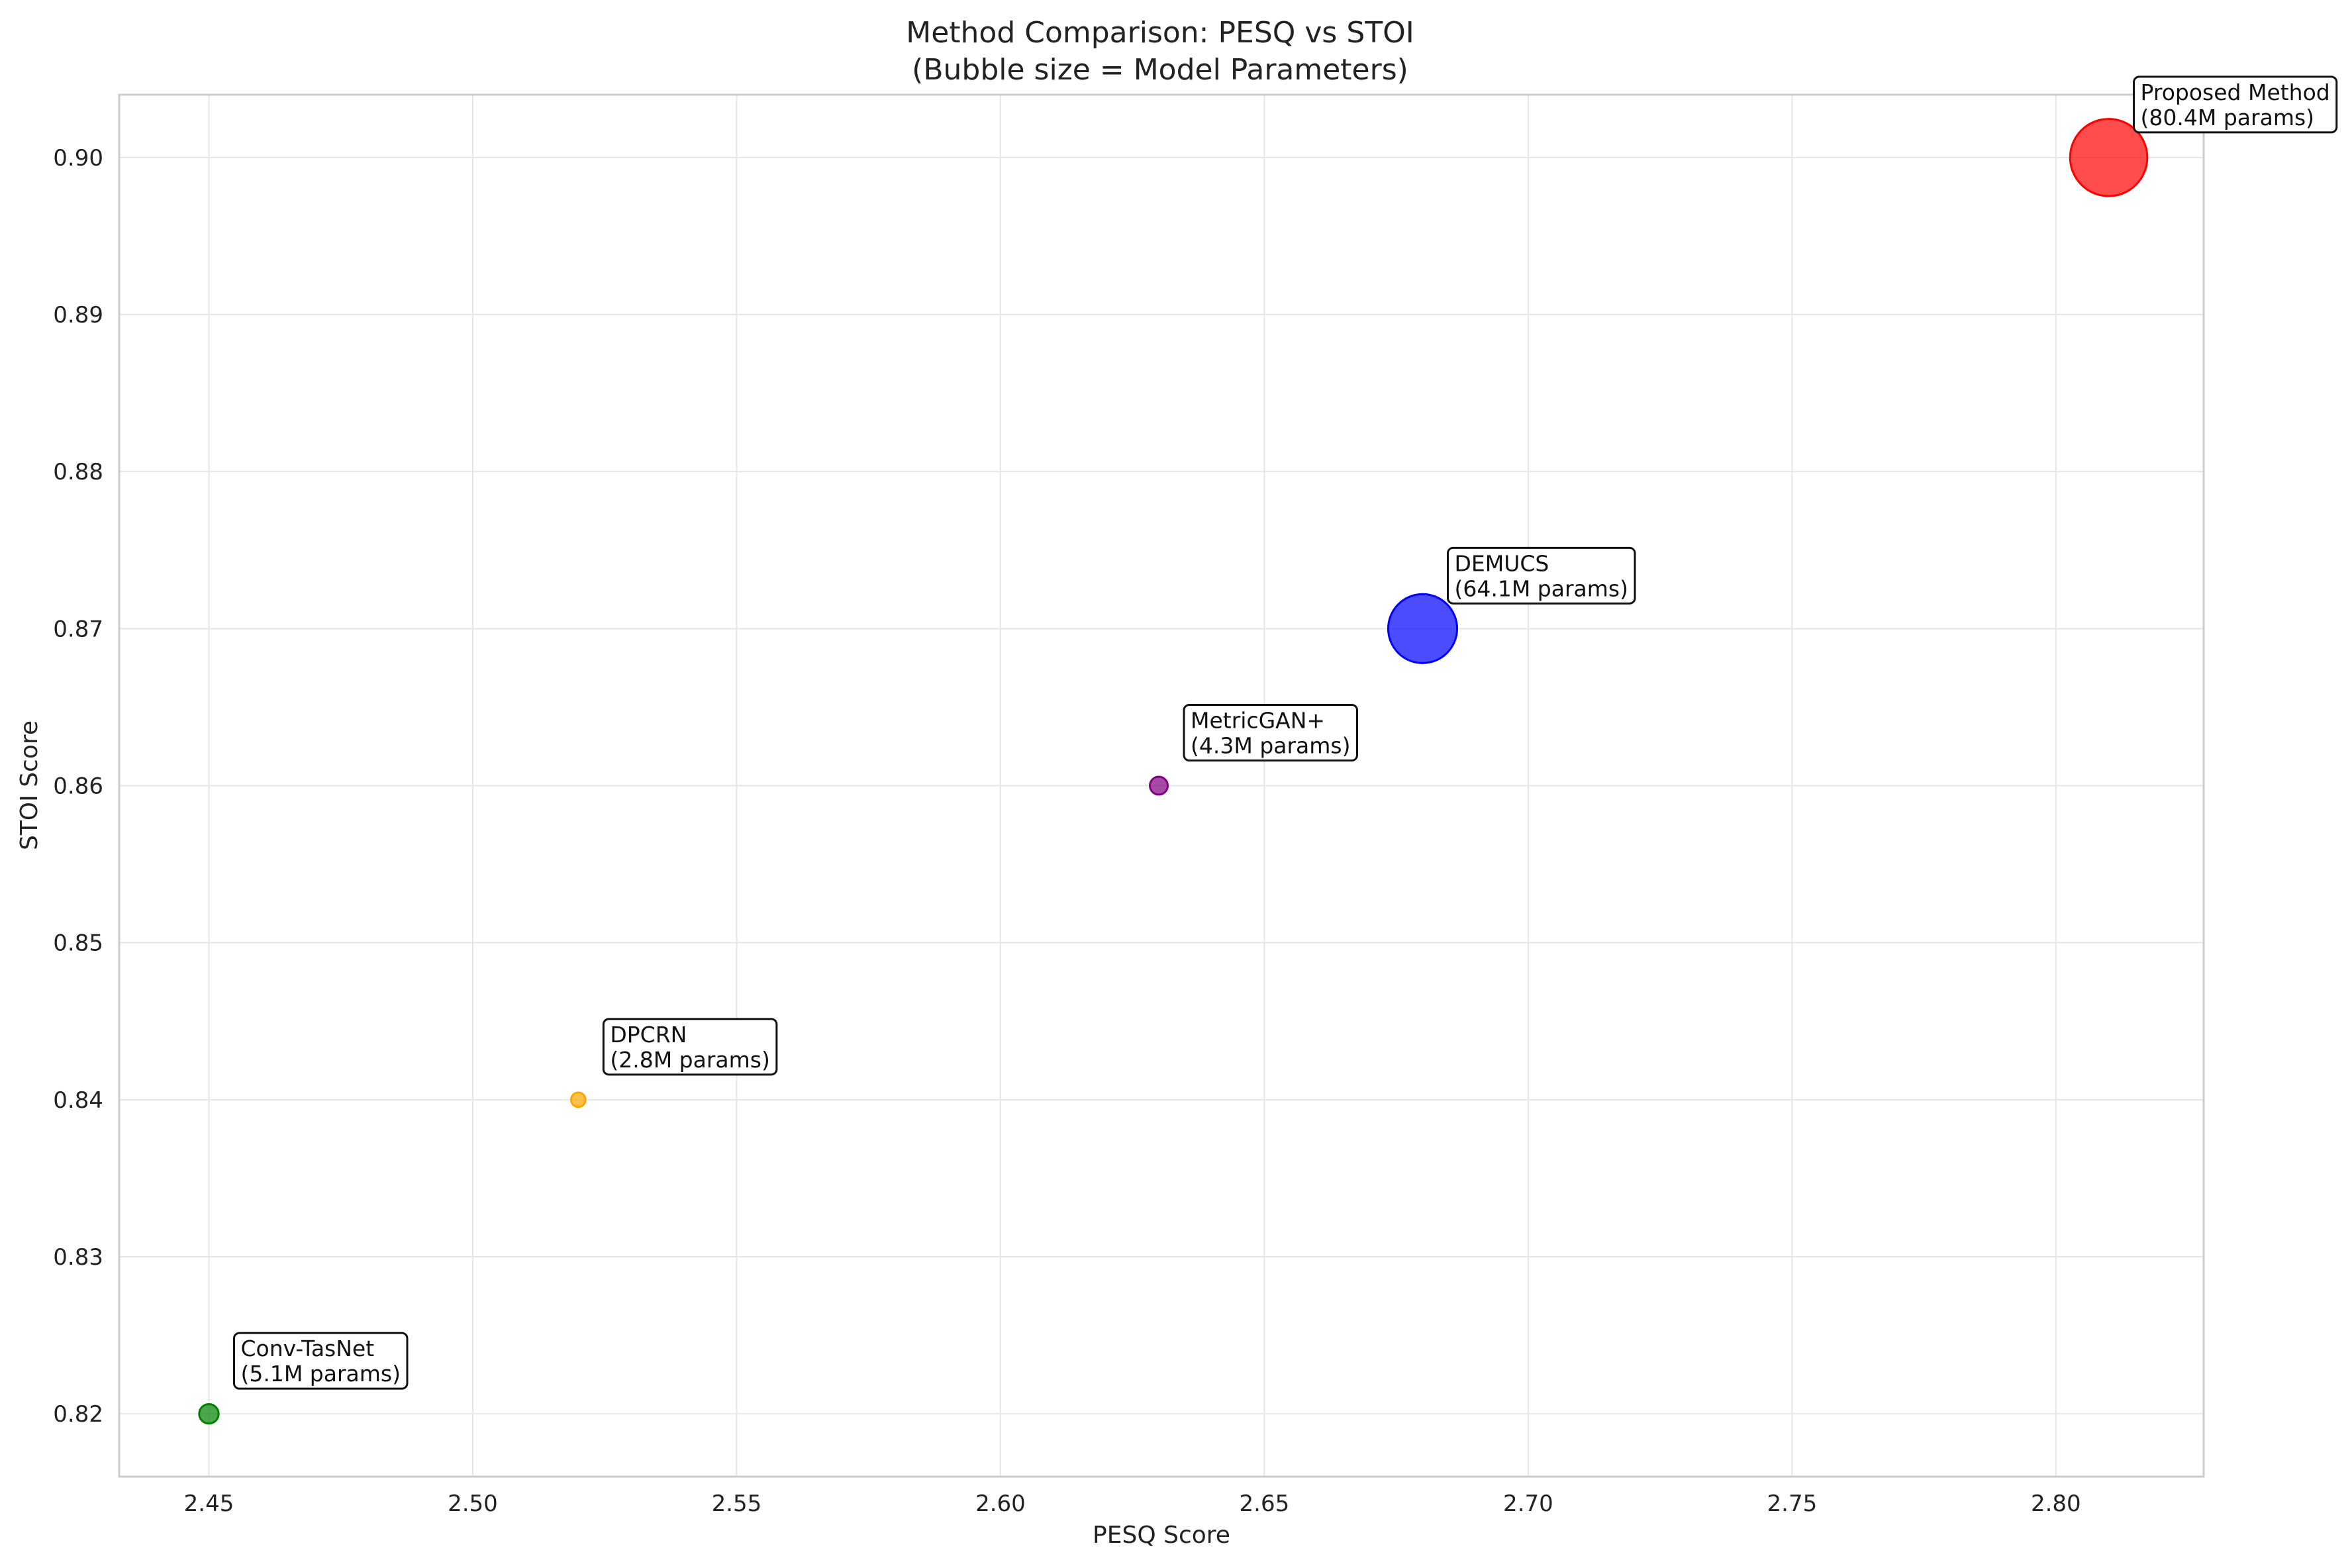  I want to click on y-tick-label: 0.86, so click(78, 786).